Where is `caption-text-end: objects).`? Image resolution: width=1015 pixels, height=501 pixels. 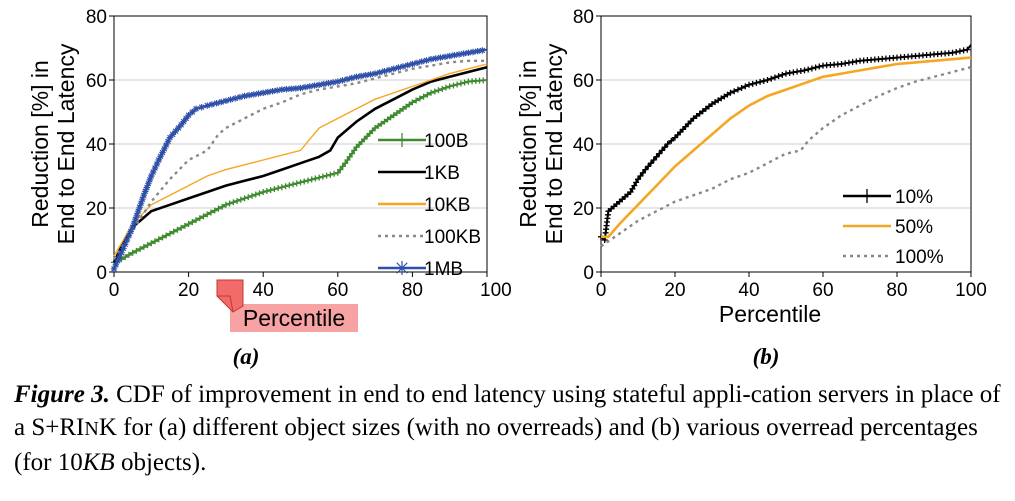
caption-text-end: objects). is located at coordinates (163, 462).